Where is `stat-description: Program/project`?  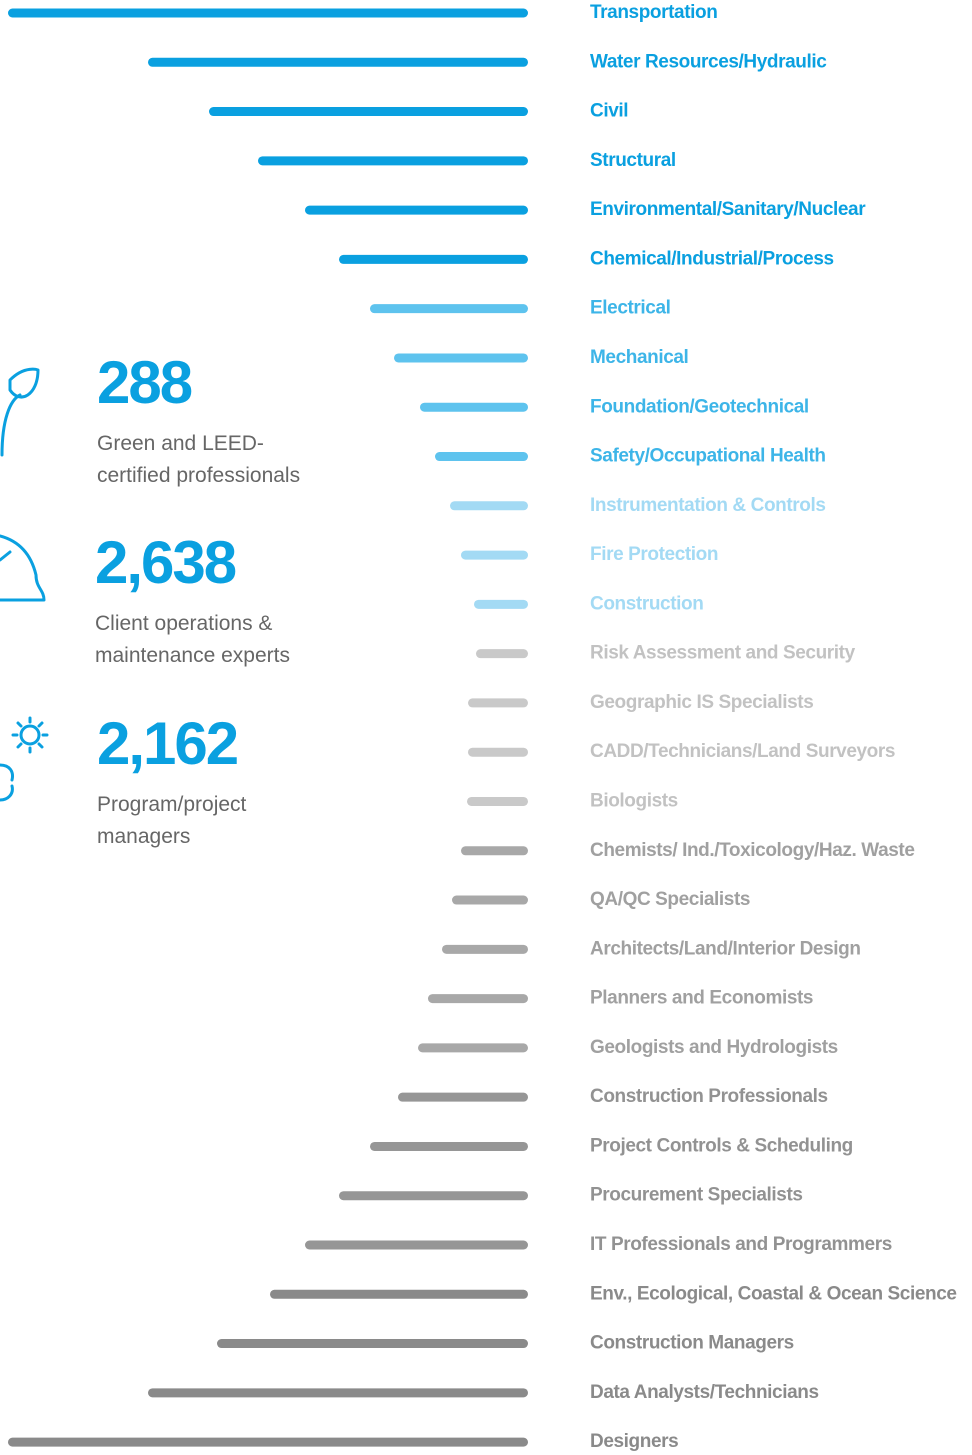
stat-description: Program/project is located at coordinates (172, 804).